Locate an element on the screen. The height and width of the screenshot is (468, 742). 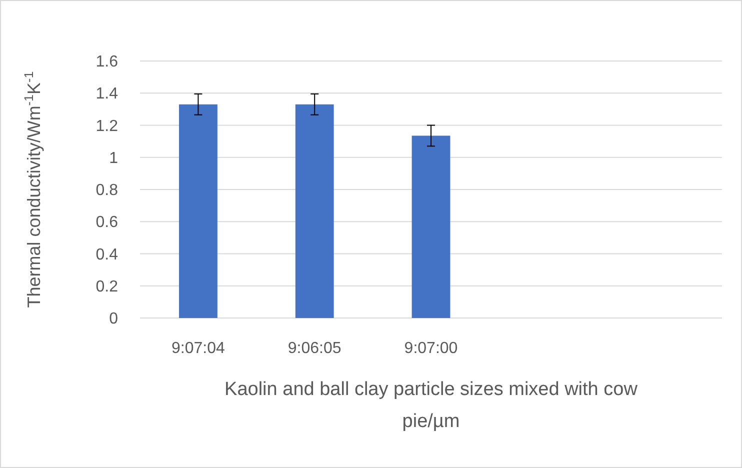
y-tick-label: 0.4 is located at coordinates (107, 255).